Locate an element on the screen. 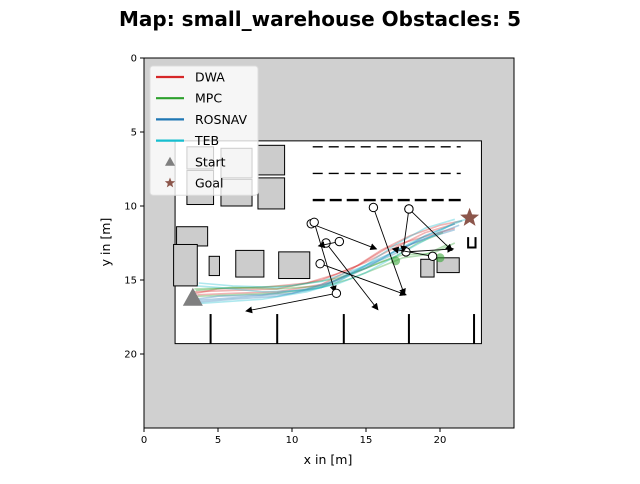 The height and width of the screenshot is (484, 640). x-tick-label: 20 is located at coordinates (440, 440).